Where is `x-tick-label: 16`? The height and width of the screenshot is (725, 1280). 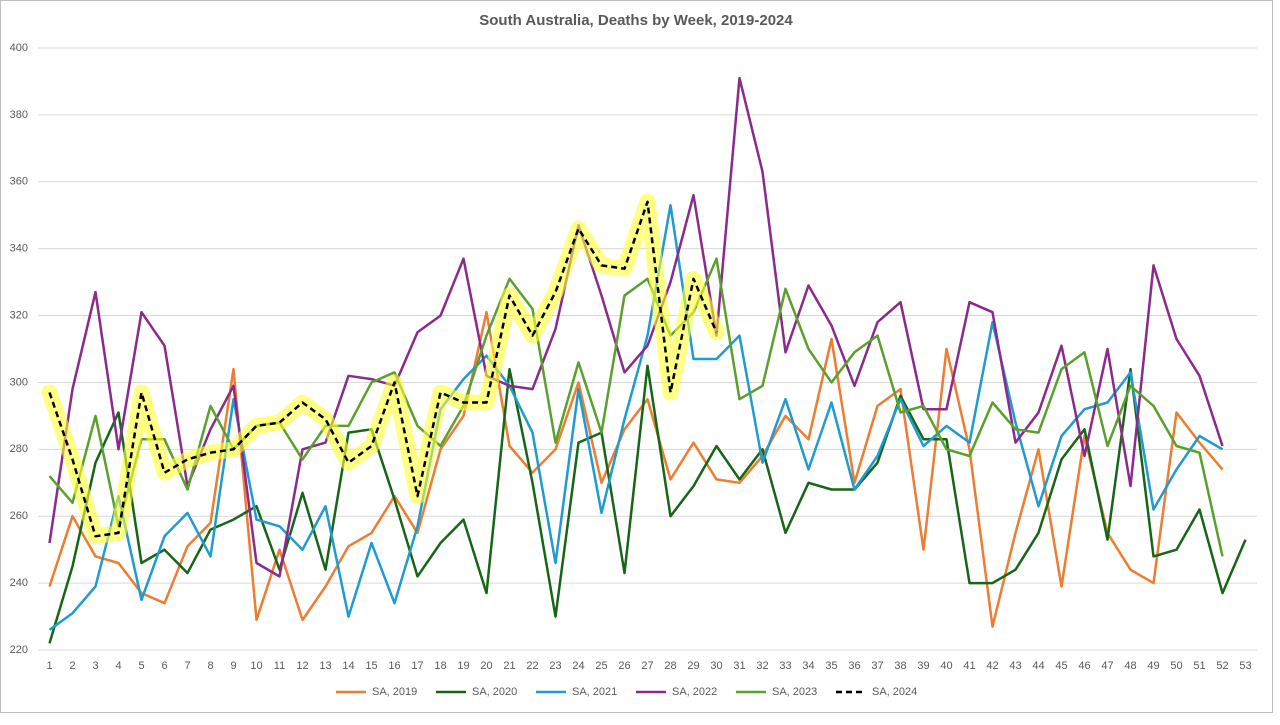
x-tick-label: 16 is located at coordinates (394, 666).